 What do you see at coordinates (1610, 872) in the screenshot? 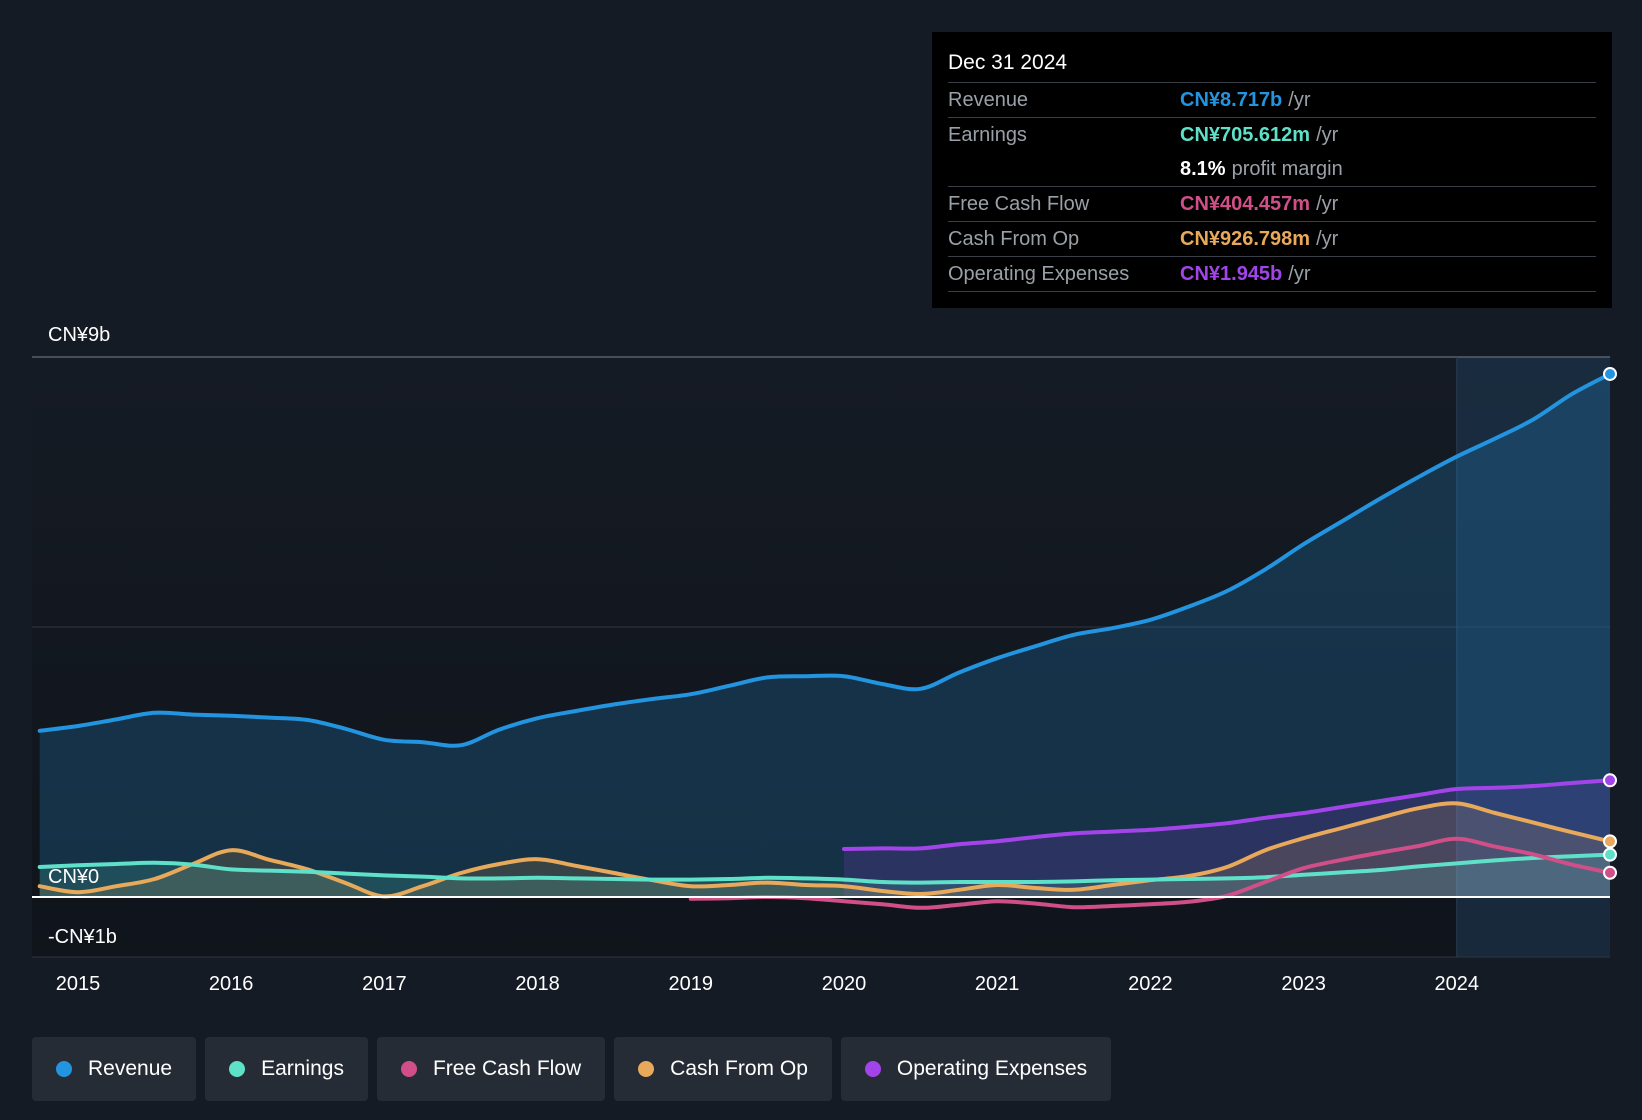
I see `endpoint-free-cash-flow` at bounding box center [1610, 872].